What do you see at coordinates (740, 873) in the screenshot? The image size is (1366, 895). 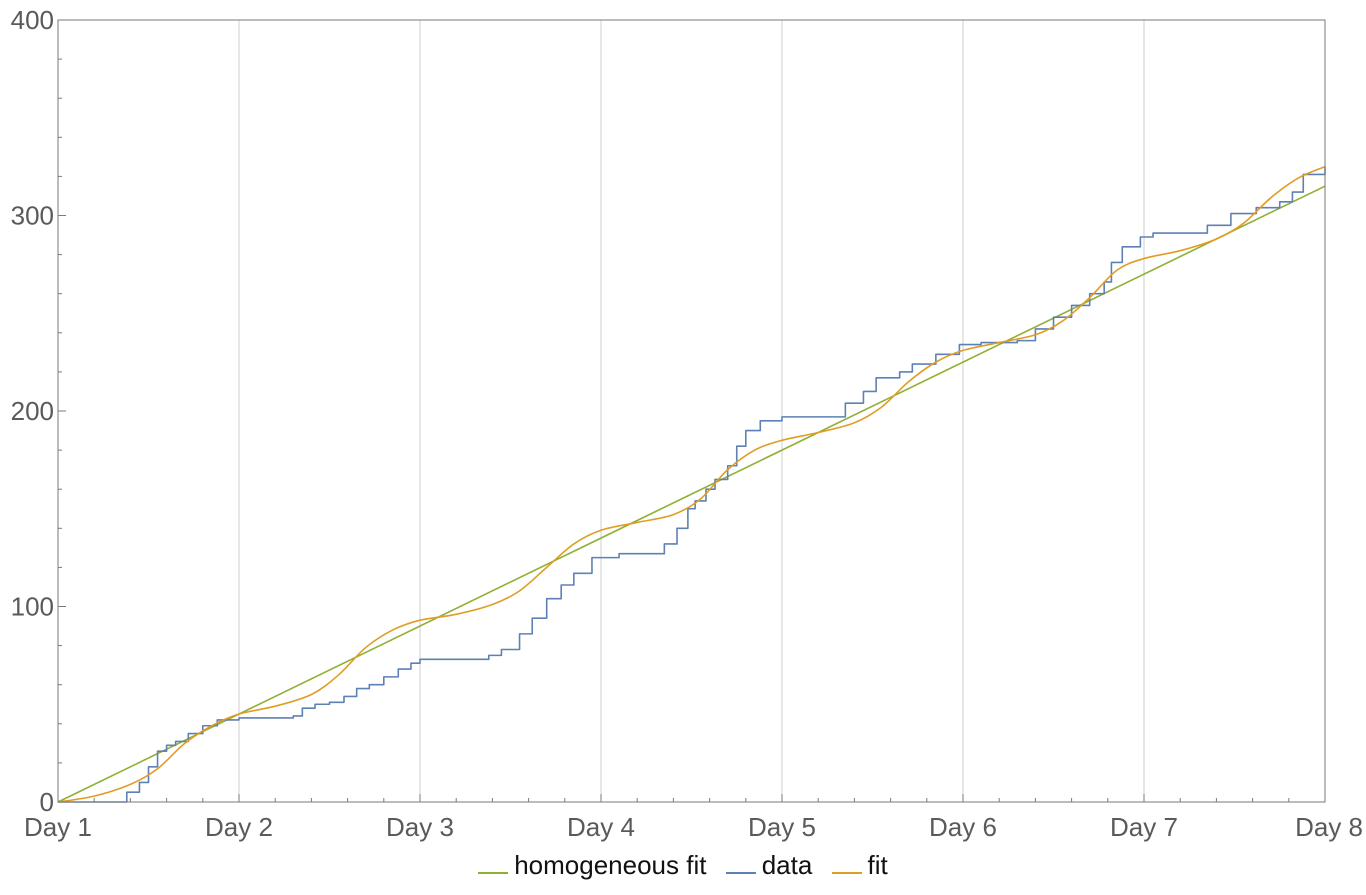 I see `legend-swatch-data` at bounding box center [740, 873].